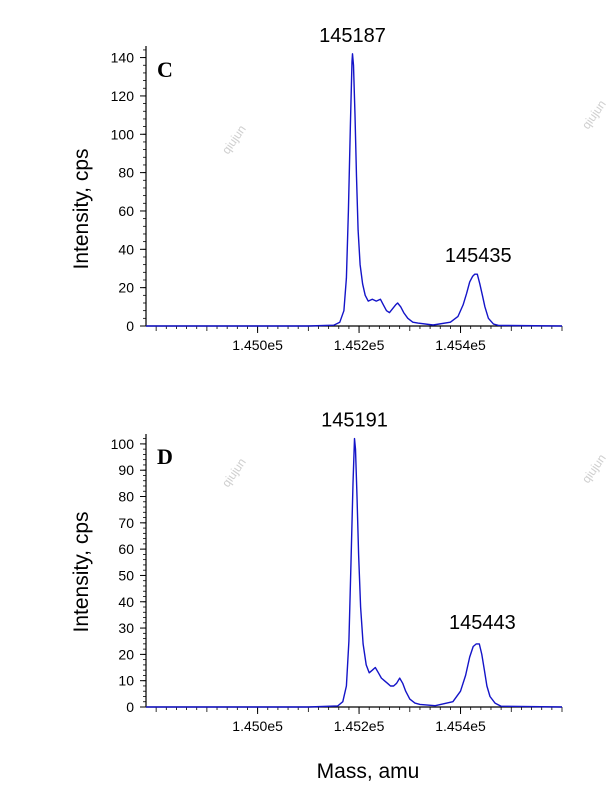  What do you see at coordinates (368, 771) in the screenshot?
I see `x-axis-title: Mass, amu` at bounding box center [368, 771].